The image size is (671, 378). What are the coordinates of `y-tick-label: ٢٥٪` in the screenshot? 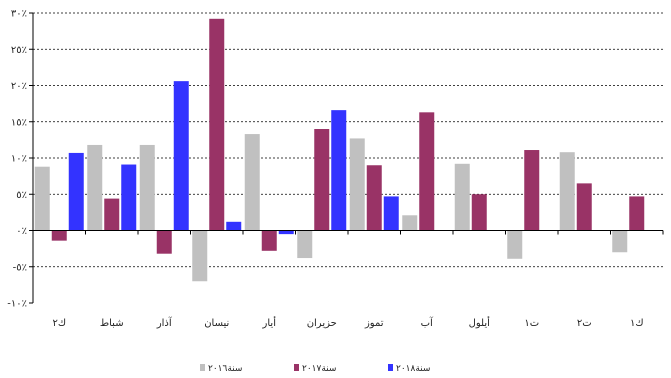 It's located at (19, 50).